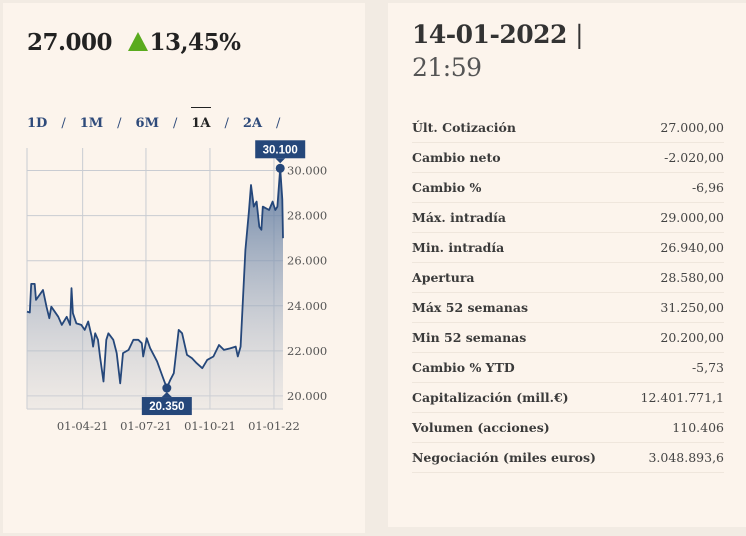 This screenshot has width=746, height=536. What do you see at coordinates (519, 187) in the screenshot?
I see `info-label: Cambio %` at bounding box center [519, 187].